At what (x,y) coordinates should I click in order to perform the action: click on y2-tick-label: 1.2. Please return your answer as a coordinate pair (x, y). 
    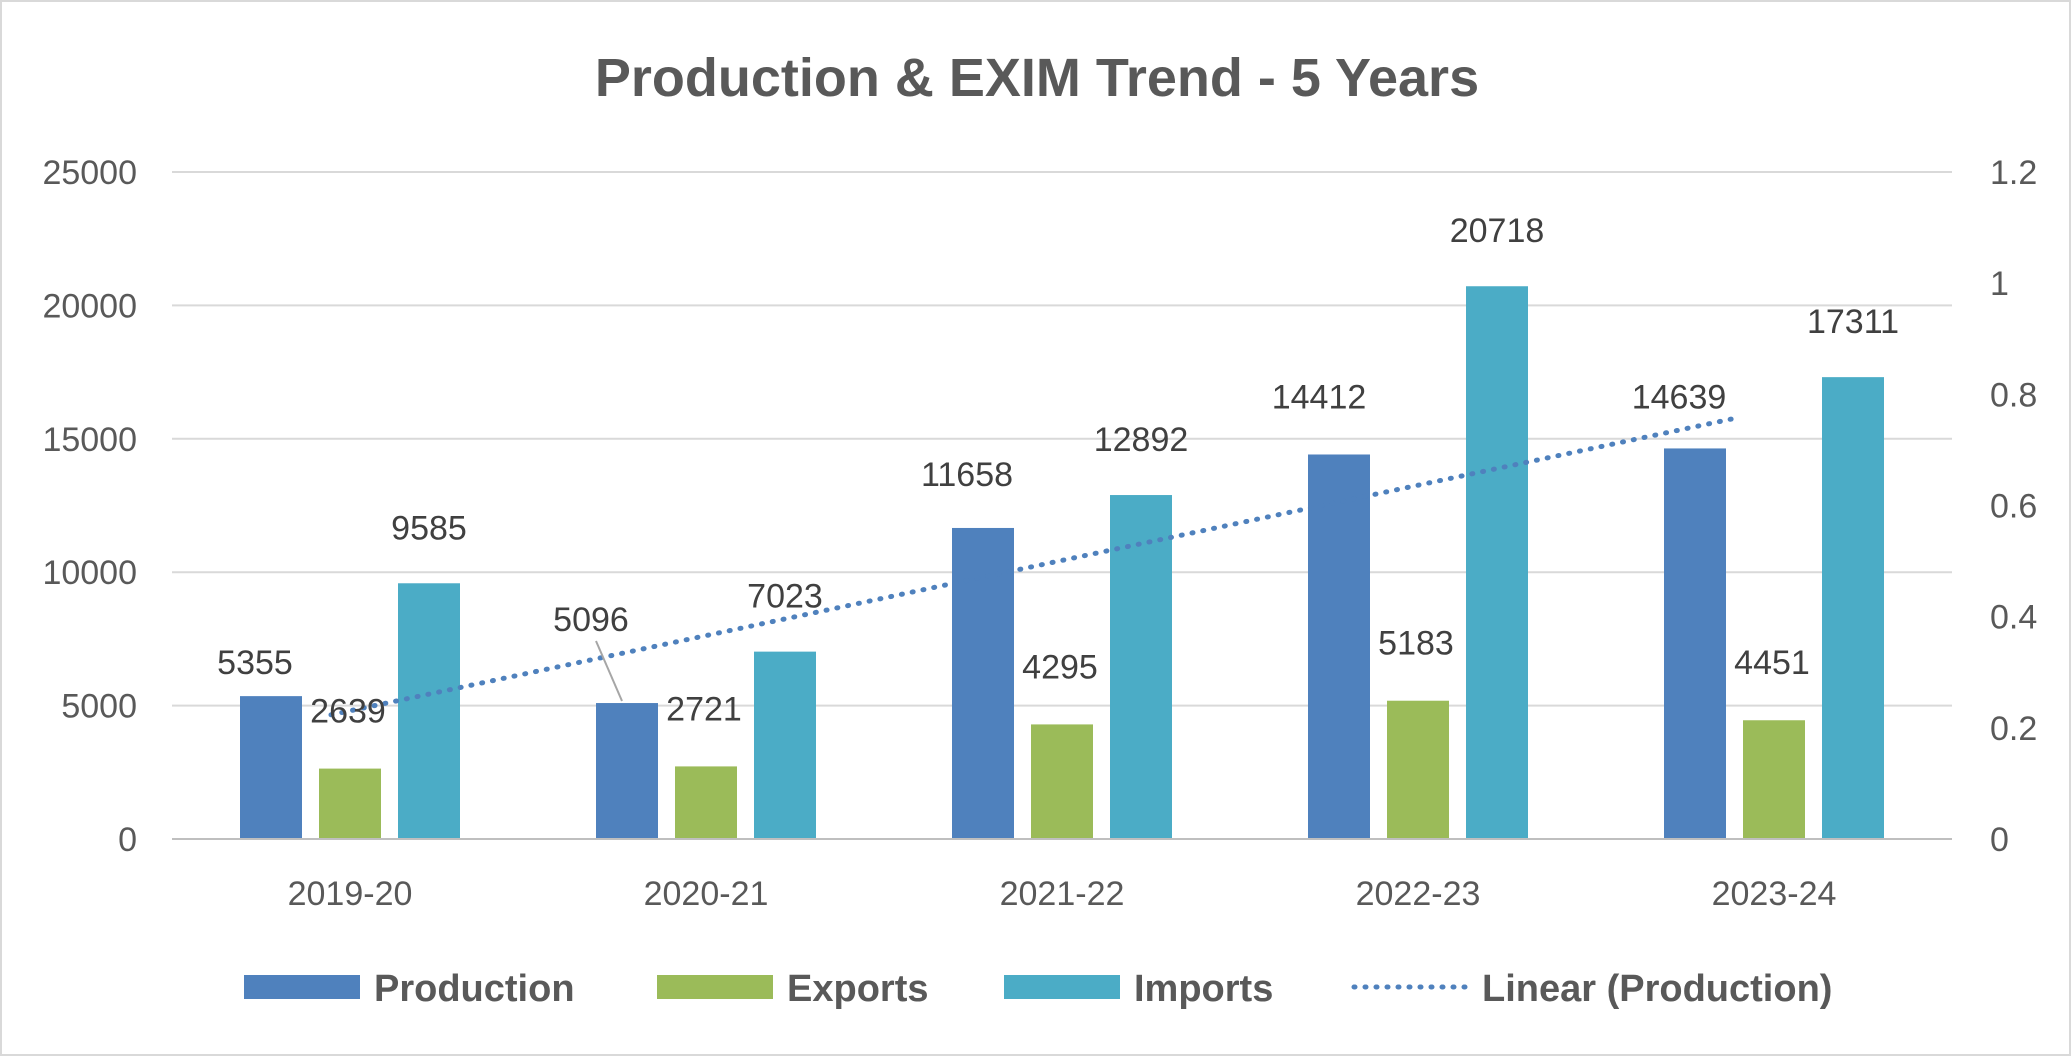
    Looking at the image, I should click on (2013, 173).